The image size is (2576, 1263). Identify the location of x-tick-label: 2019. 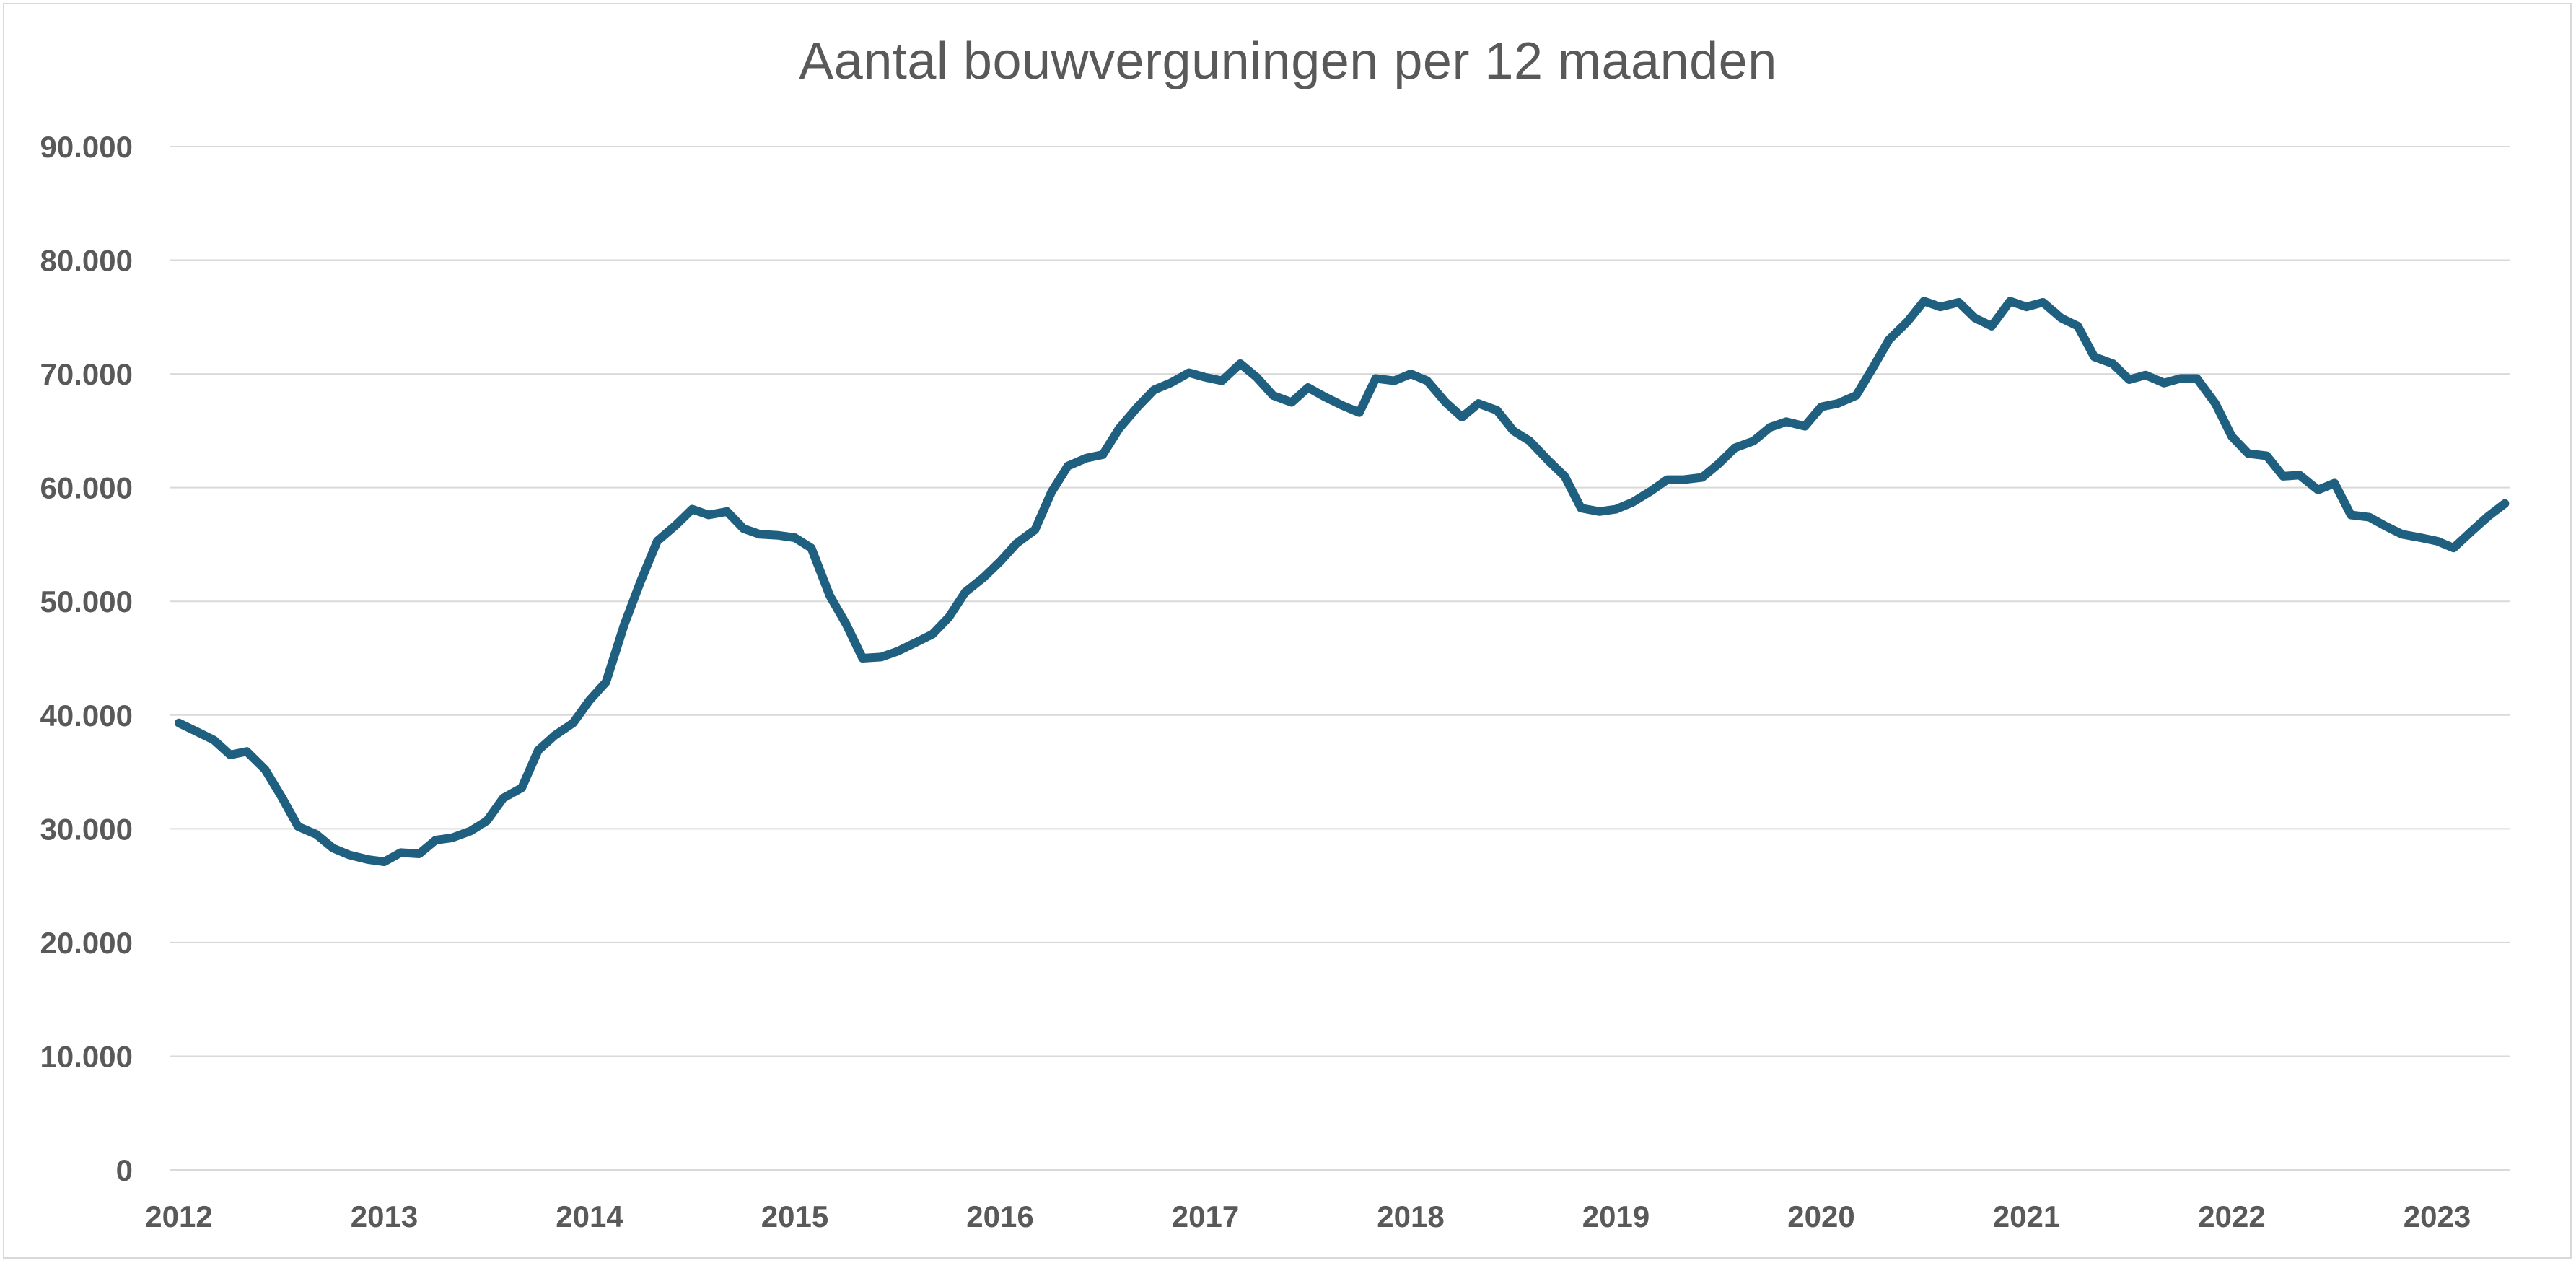
(1616, 1216).